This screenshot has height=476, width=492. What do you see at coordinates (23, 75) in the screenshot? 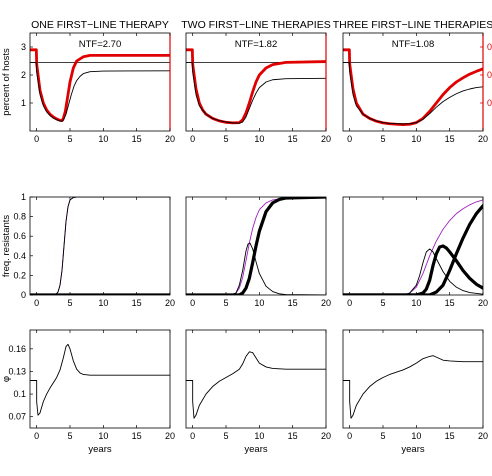
I see `y-tick-label: 2` at bounding box center [23, 75].